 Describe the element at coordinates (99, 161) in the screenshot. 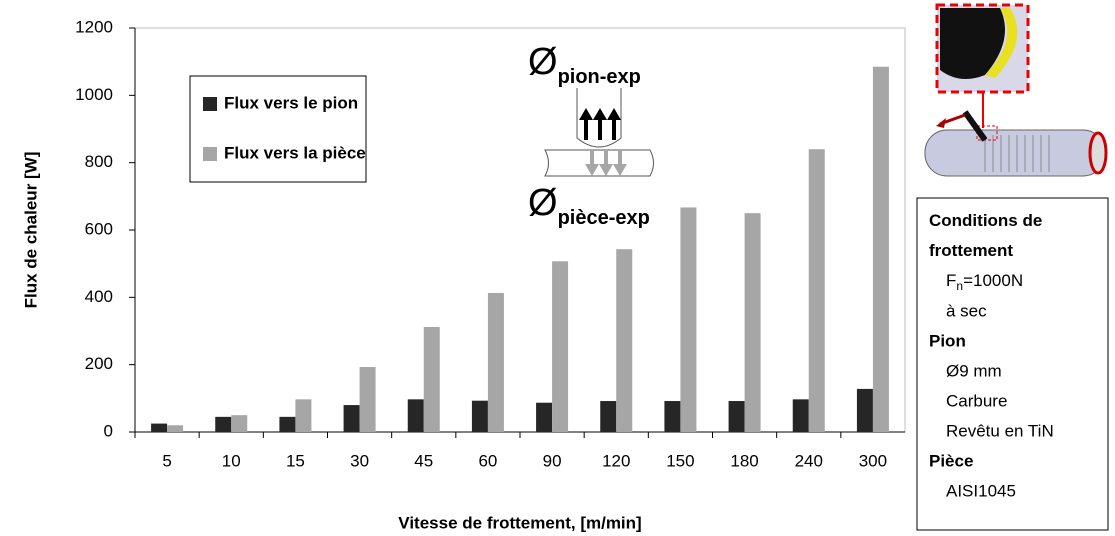

I see `y-tick-label: 800` at that location.